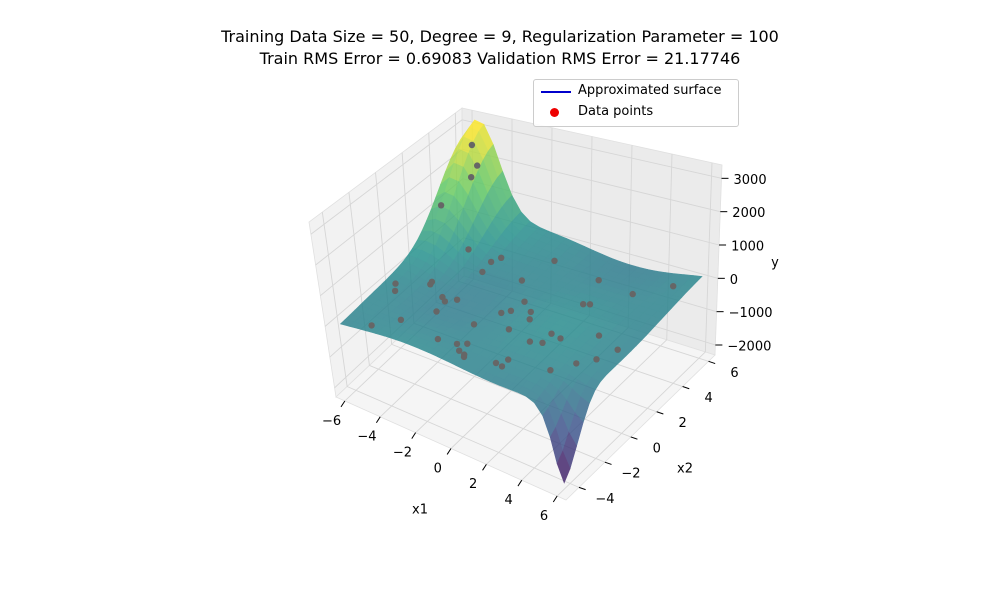 This screenshot has width=1000, height=600. Describe the element at coordinates (473, 484) in the screenshot. I see `x-tick-label: 2` at that location.